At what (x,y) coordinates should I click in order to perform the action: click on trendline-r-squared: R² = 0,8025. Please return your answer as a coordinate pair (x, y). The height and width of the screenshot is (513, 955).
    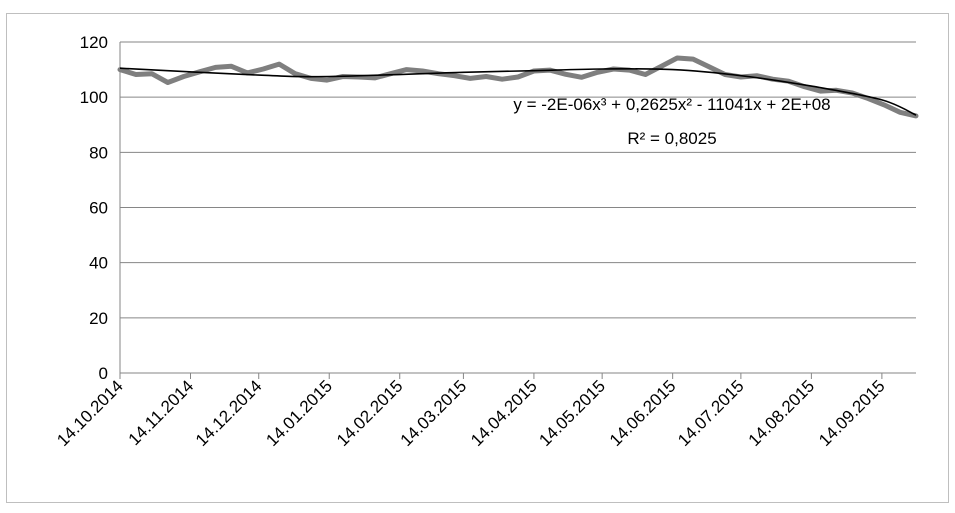
    Looking at the image, I should click on (671, 138).